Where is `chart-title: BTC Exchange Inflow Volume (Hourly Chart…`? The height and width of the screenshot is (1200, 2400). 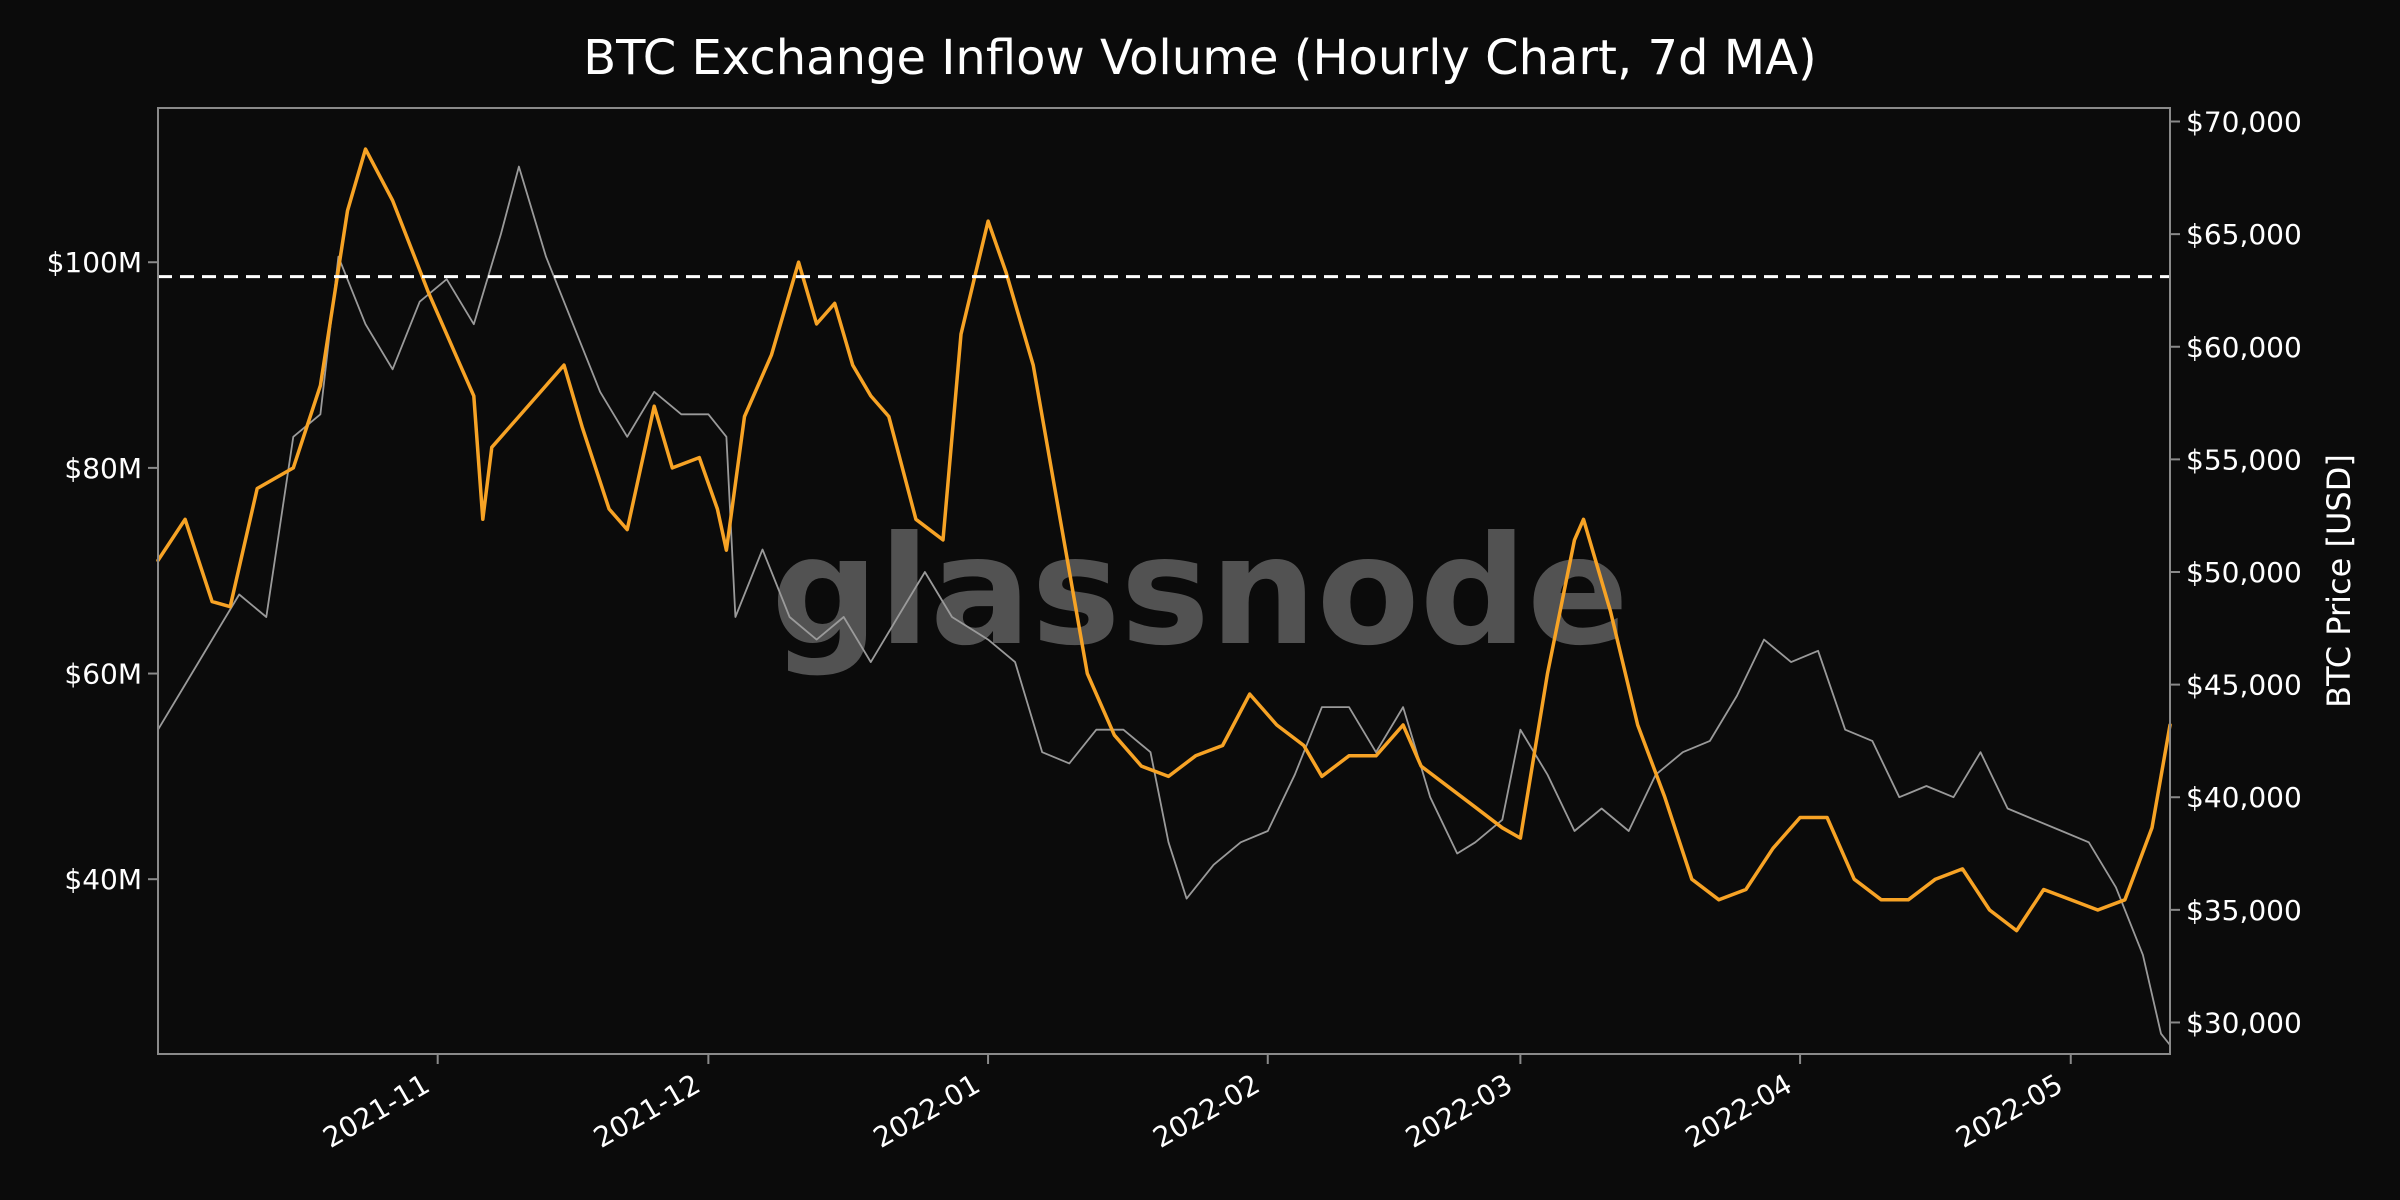
chart-title: BTC Exchange Inflow Volume (Hourly Chart… is located at coordinates (1200, 58).